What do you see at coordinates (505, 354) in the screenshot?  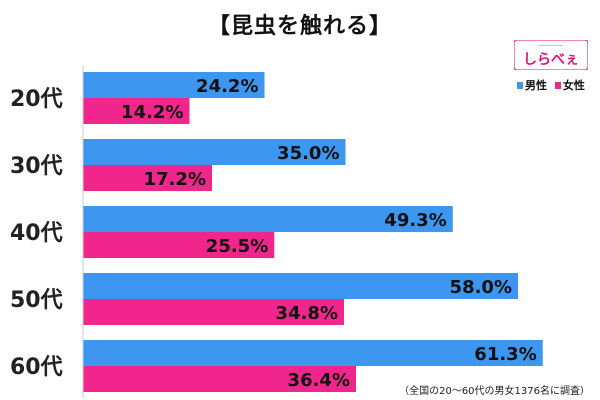 I see `value-label-male: 61.3%` at bounding box center [505, 354].